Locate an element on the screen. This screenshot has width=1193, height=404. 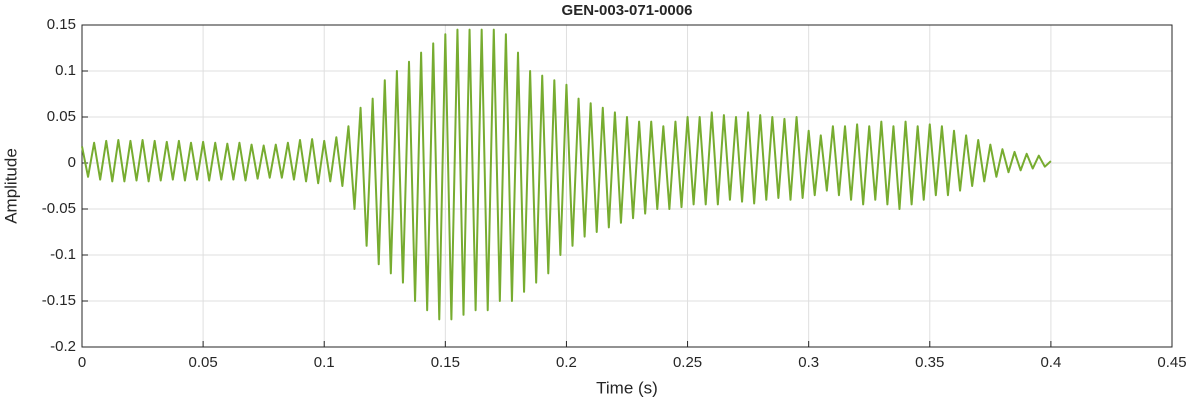
x-axis-label: Time (s) is located at coordinates (627, 387).